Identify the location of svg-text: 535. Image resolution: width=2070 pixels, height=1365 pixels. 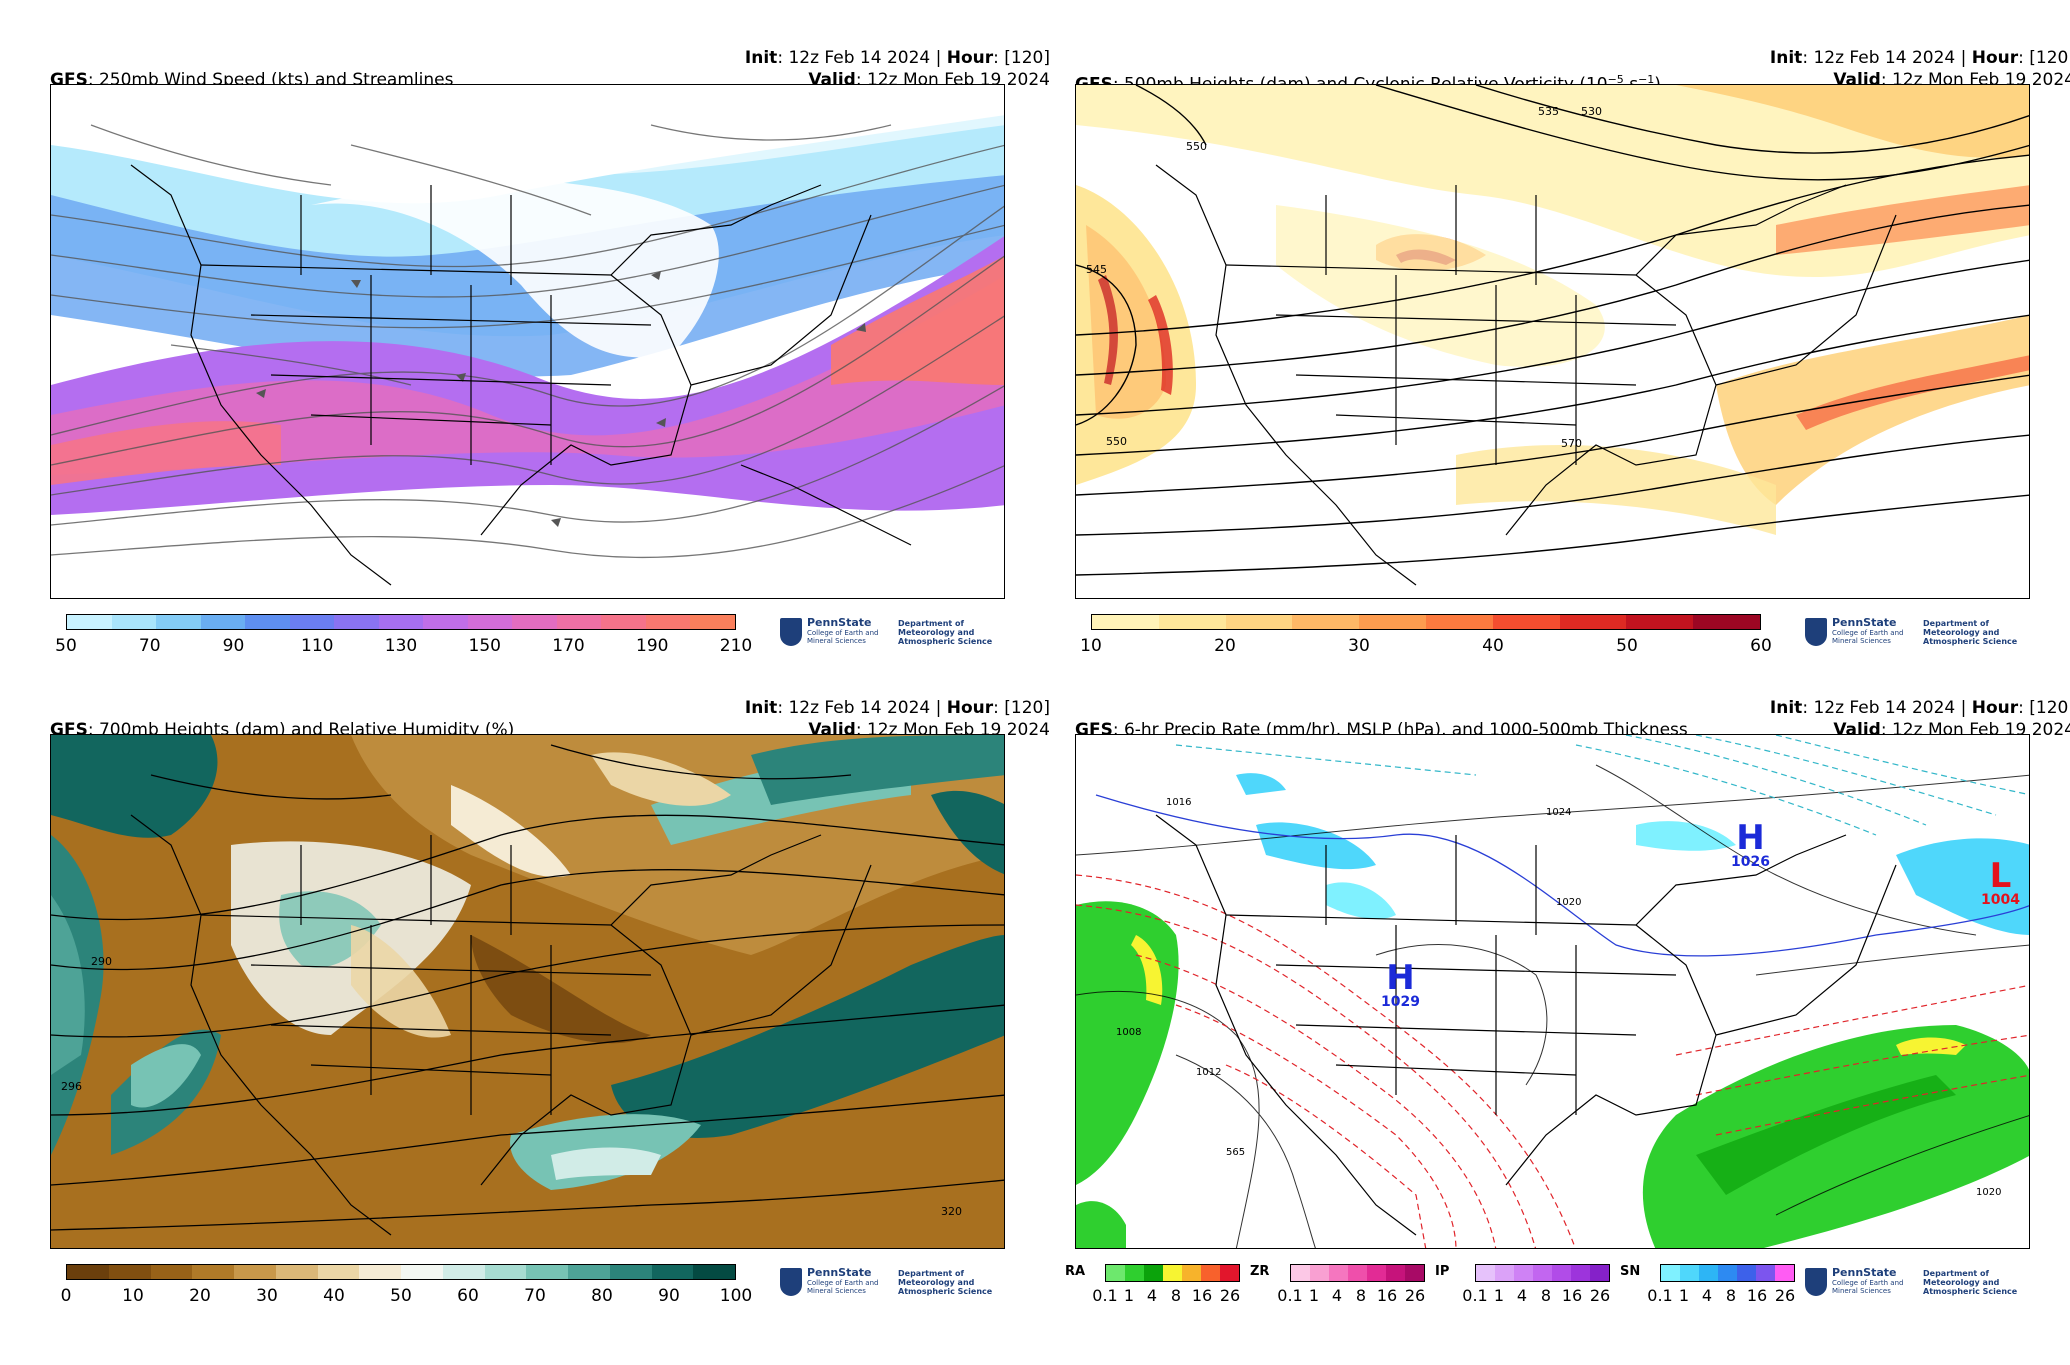
(1548, 111).